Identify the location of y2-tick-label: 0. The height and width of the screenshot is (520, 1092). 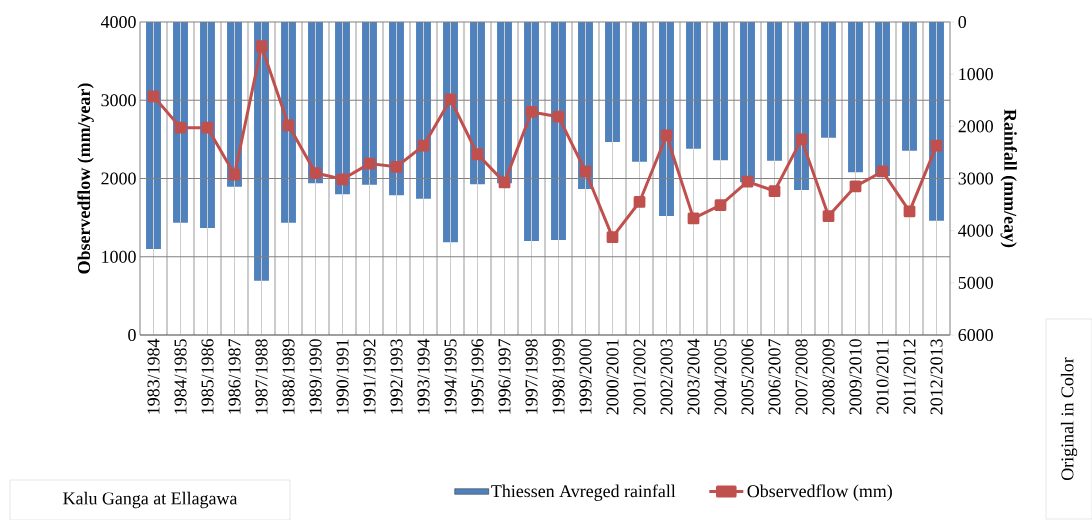
(962, 22).